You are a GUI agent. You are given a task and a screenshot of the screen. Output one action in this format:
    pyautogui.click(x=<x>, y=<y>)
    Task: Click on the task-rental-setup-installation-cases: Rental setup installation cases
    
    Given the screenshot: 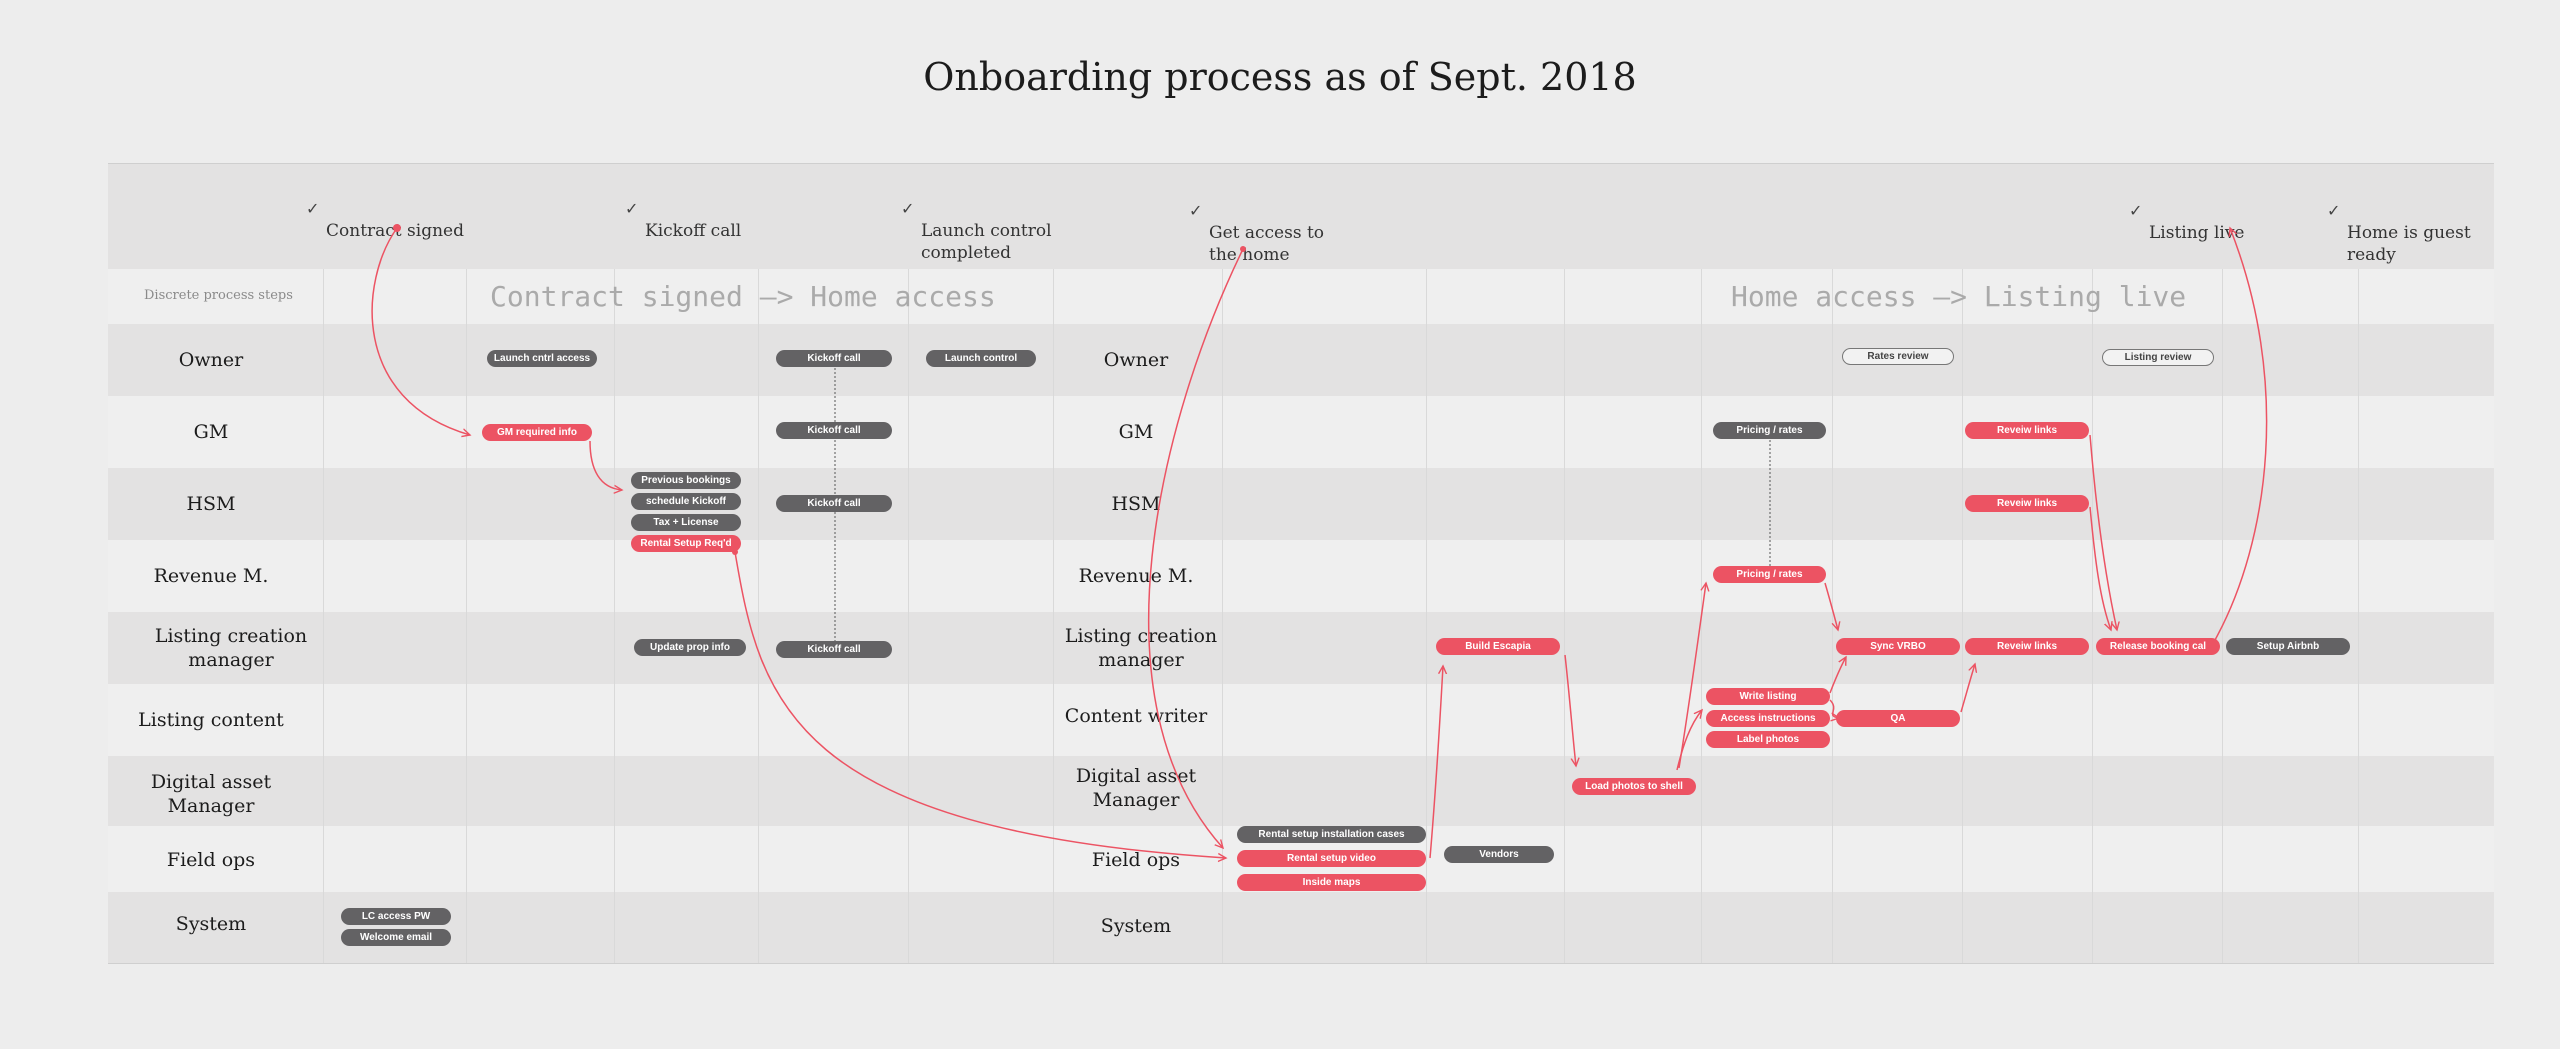 What is the action you would take?
    pyautogui.click(x=1331, y=834)
    